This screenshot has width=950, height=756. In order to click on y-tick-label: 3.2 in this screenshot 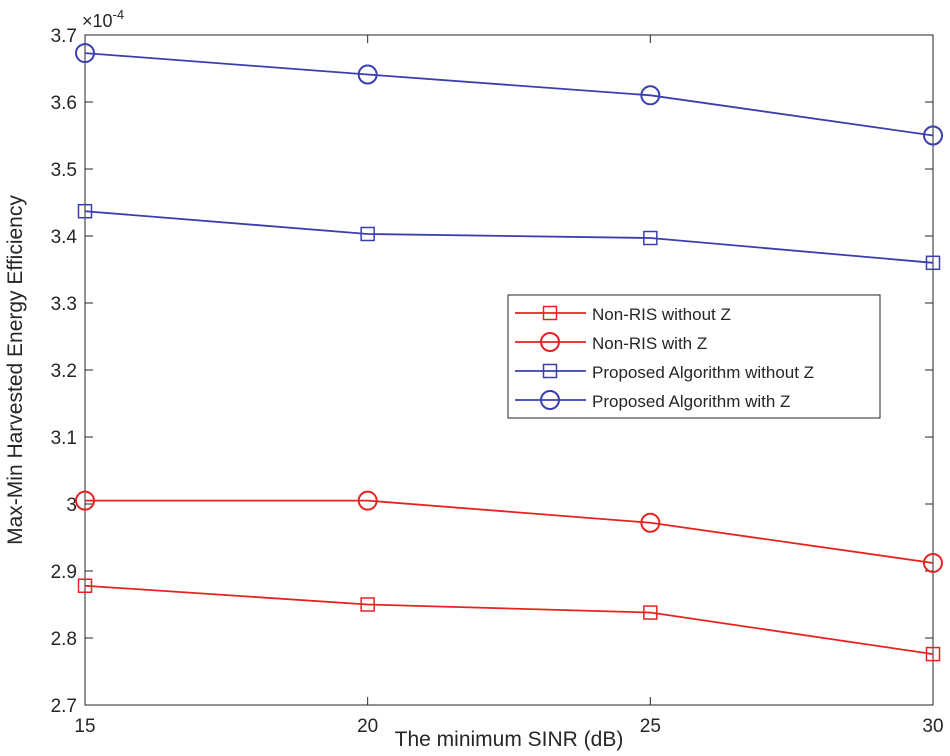, I will do `click(64, 371)`.